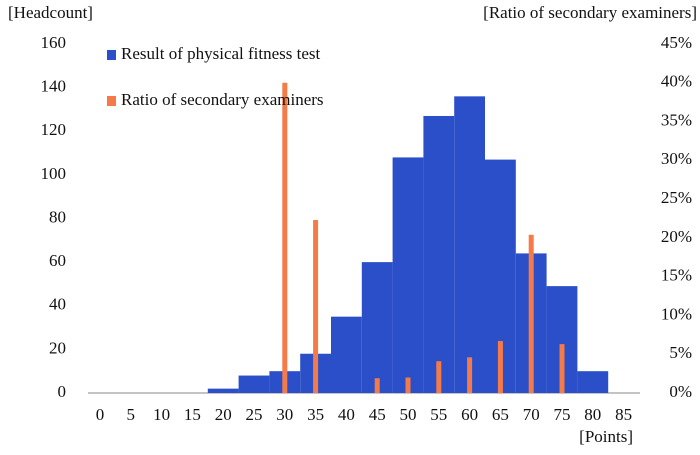 Image resolution: width=700 pixels, height=455 pixels. Describe the element at coordinates (54, 42) in the screenshot. I see `y-tick-label: 160` at that location.